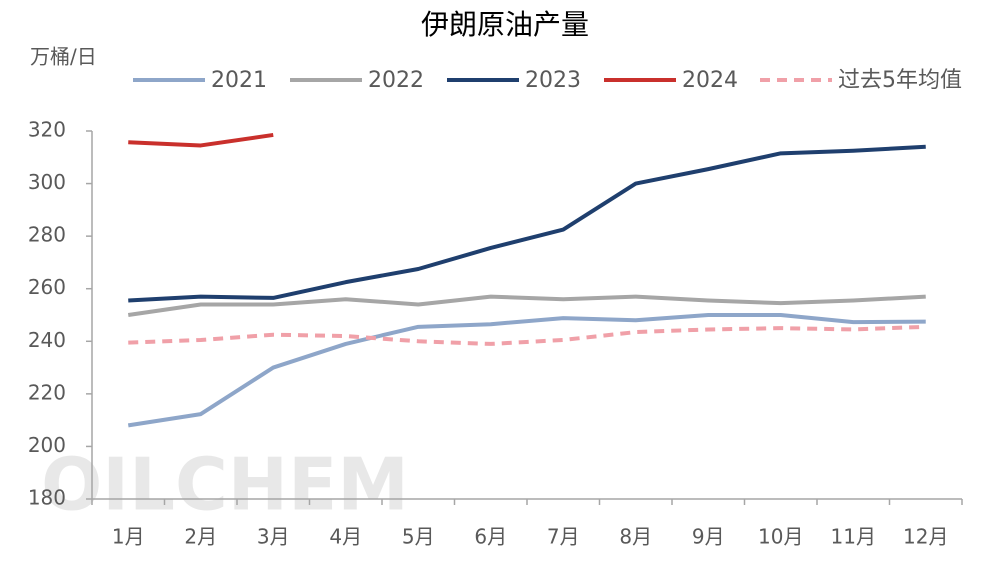  Describe the element at coordinates (635, 537) in the screenshot. I see `x-tick-label: 8月` at that location.